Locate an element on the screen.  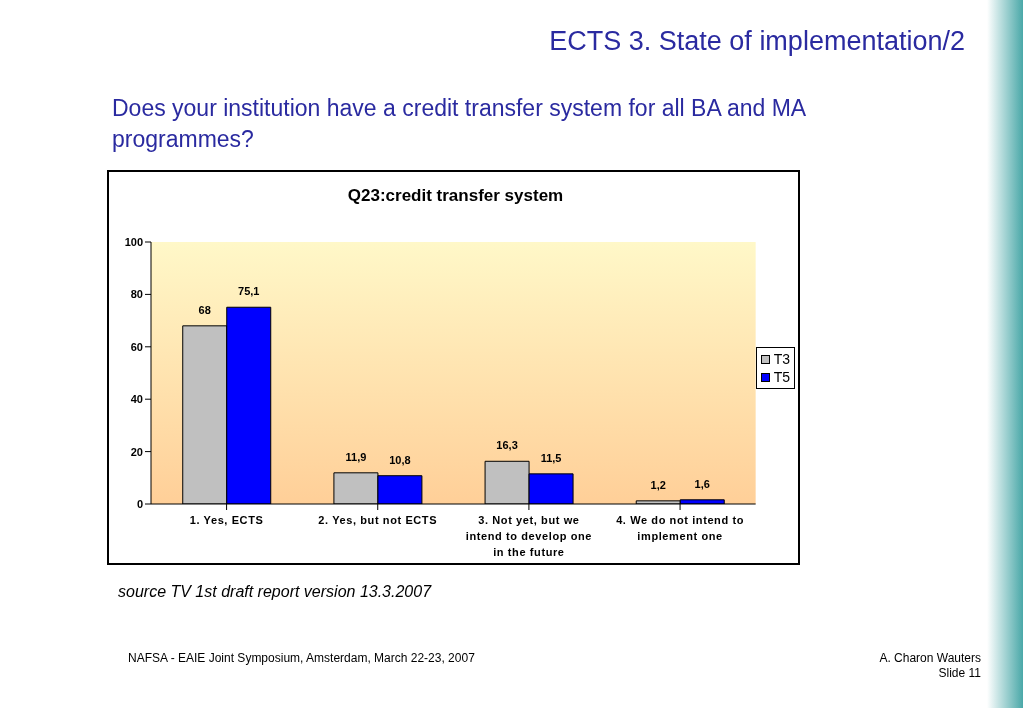
source-note: source TV 1st draft report version 13.3.2007 is located at coordinates (275, 592).